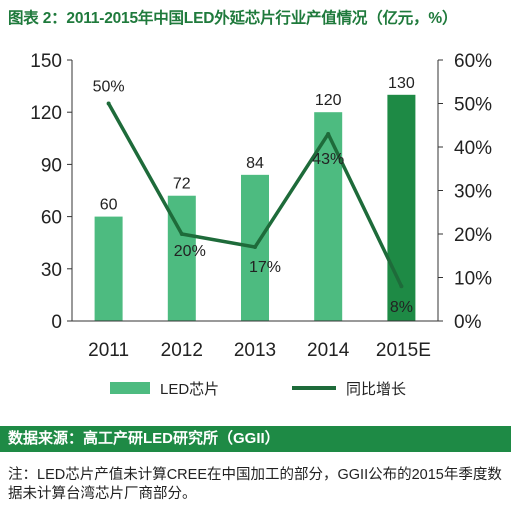 Image resolution: width=519 pixels, height=516 pixels. I want to click on source-banner: 数据来源：高工产研LED研究所（GGII）, so click(255, 439).